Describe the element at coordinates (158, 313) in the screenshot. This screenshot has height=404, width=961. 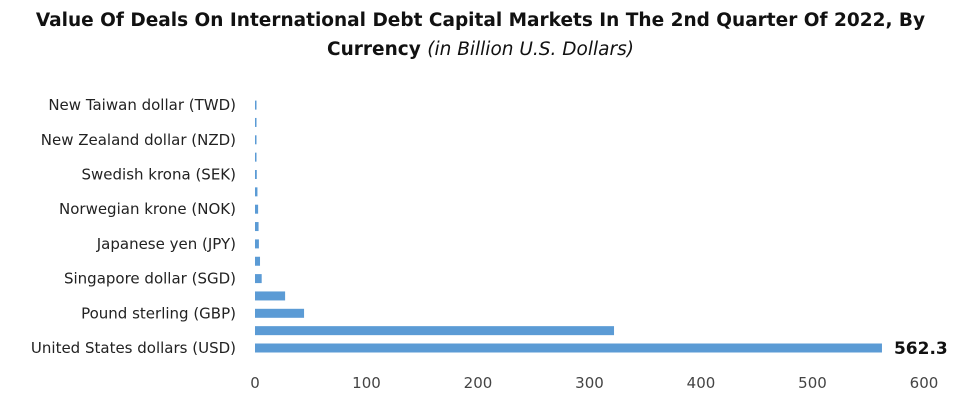
I see `category-label: Pound sterling (GBP)` at that location.